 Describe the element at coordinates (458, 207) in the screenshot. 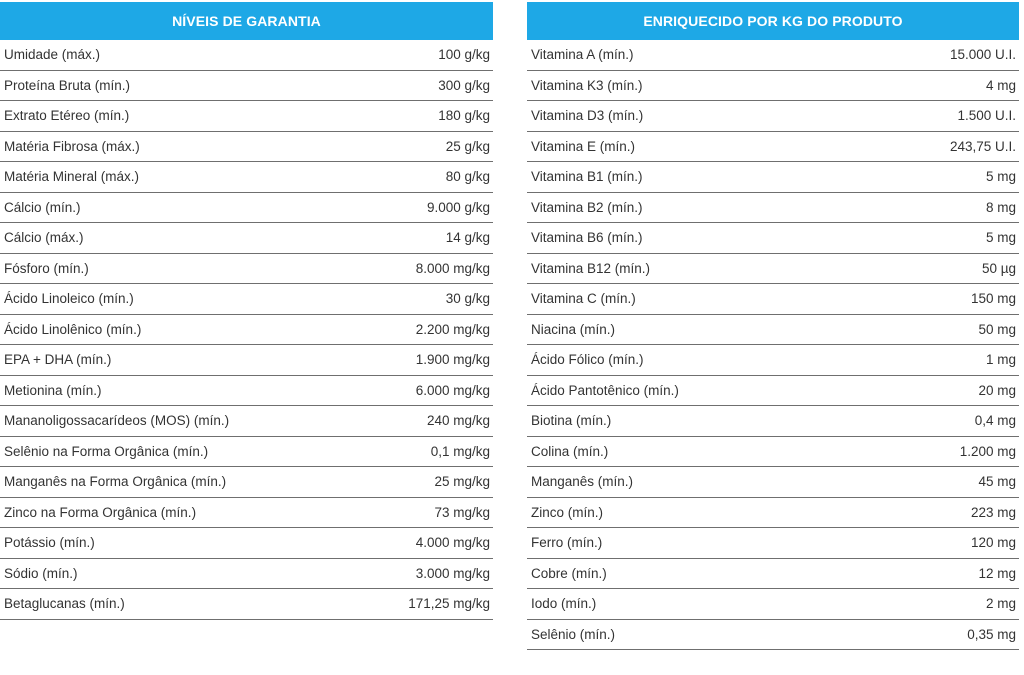

I see `row-value: 9.000 g/kg` at that location.